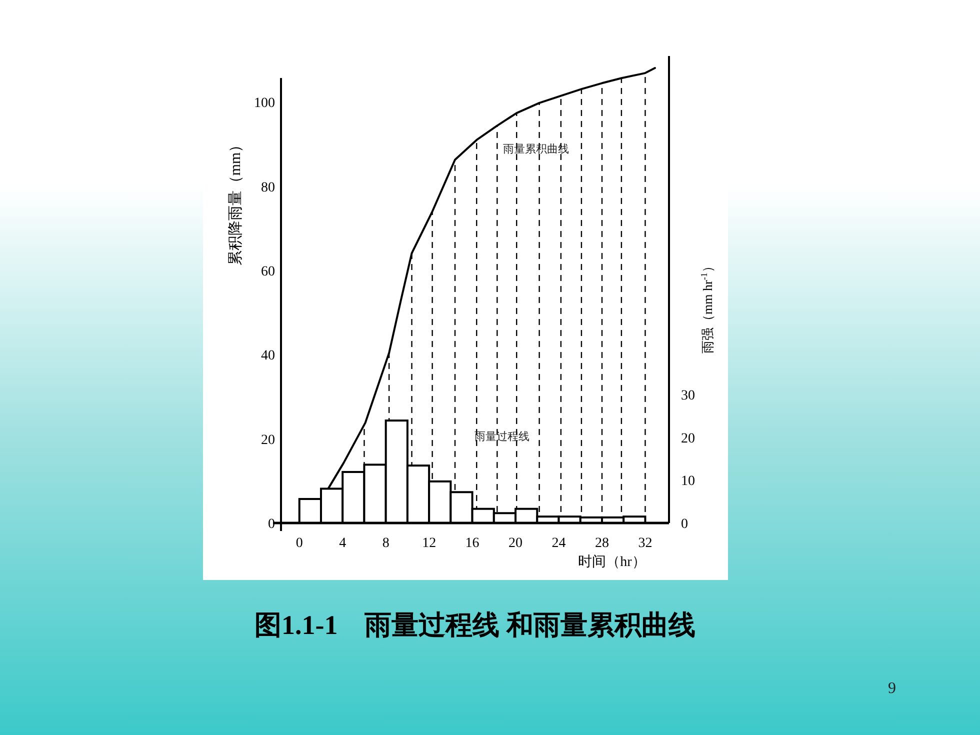  I want to click on x-tick-label: 4, so click(342, 543).